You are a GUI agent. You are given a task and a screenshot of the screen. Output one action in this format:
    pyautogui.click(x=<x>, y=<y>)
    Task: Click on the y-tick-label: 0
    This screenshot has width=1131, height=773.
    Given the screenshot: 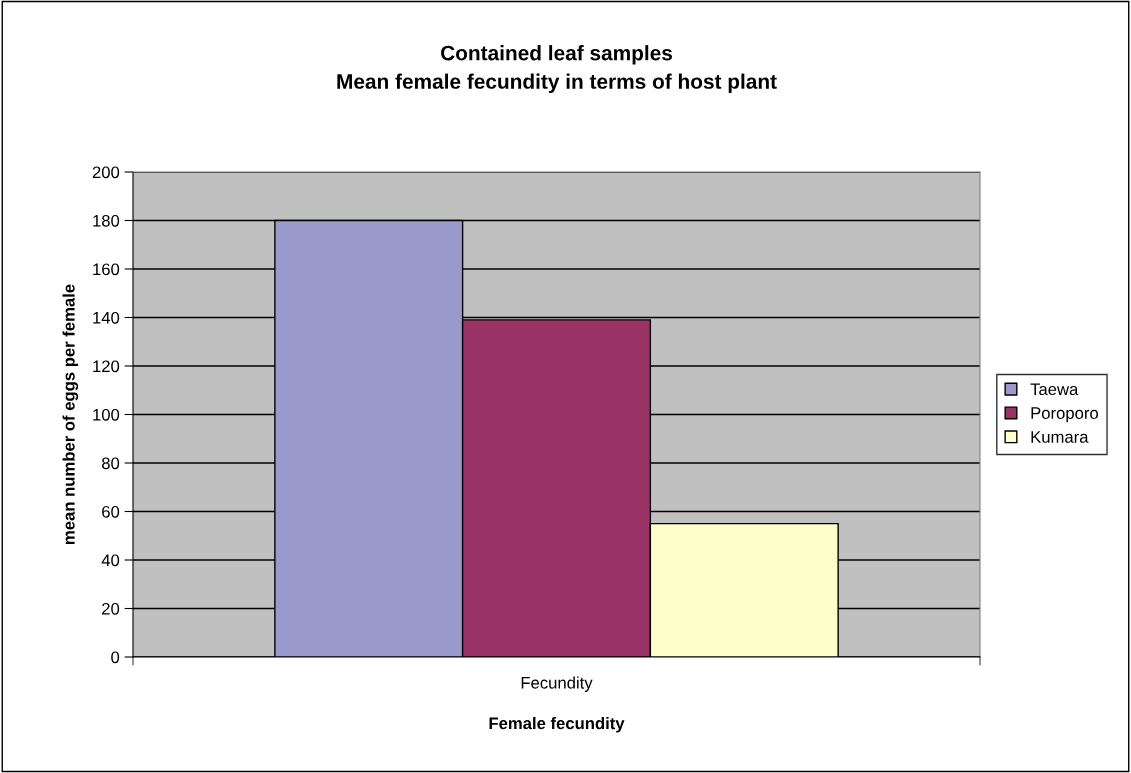 What is the action you would take?
    pyautogui.click(x=115, y=657)
    